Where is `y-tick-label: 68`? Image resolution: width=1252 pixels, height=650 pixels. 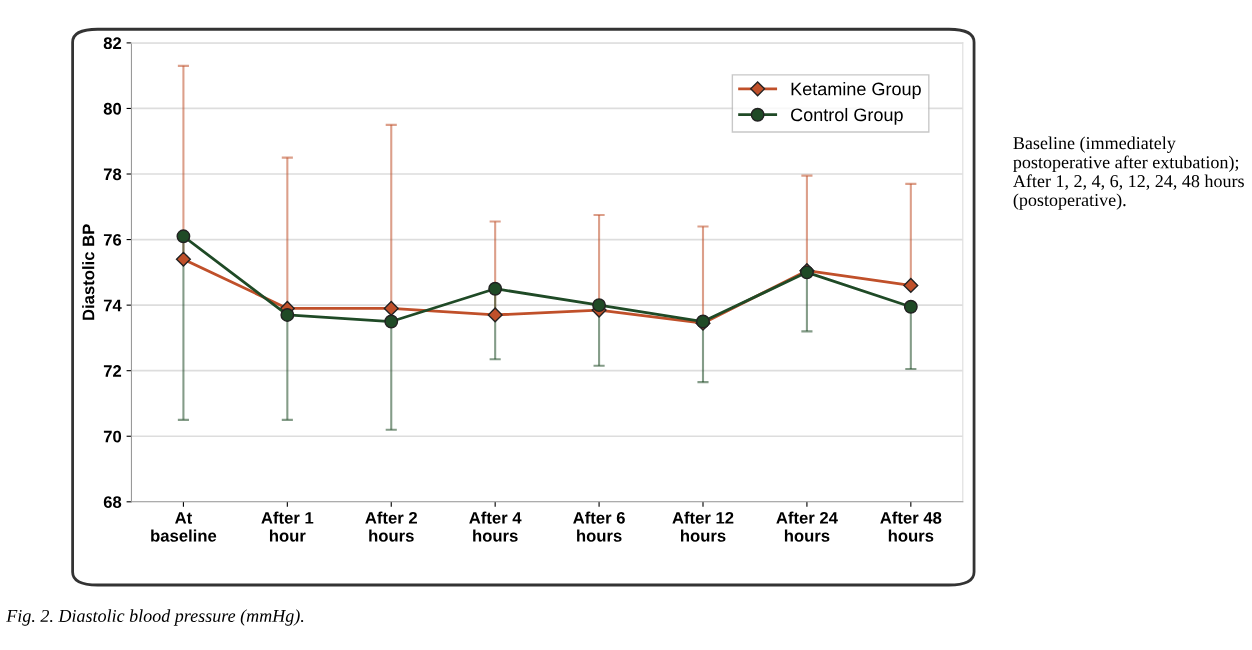
y-tick-label: 68 is located at coordinates (112, 502).